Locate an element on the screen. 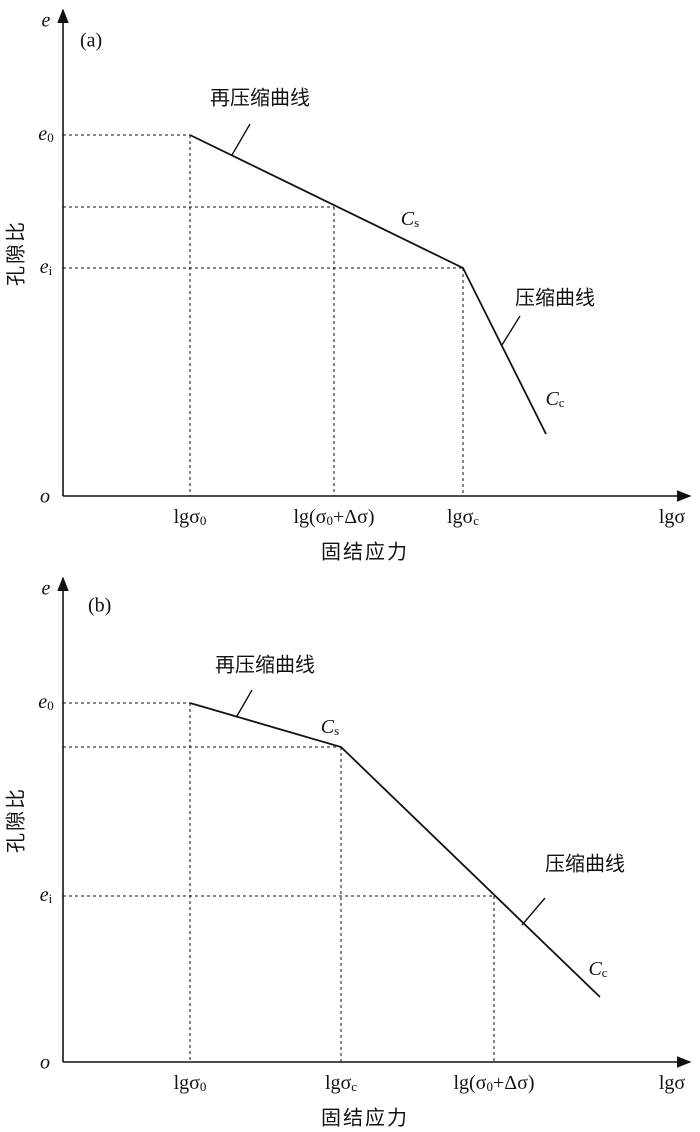 The width and height of the screenshot is (700, 1132). curve is located at coordinates (368, 284).